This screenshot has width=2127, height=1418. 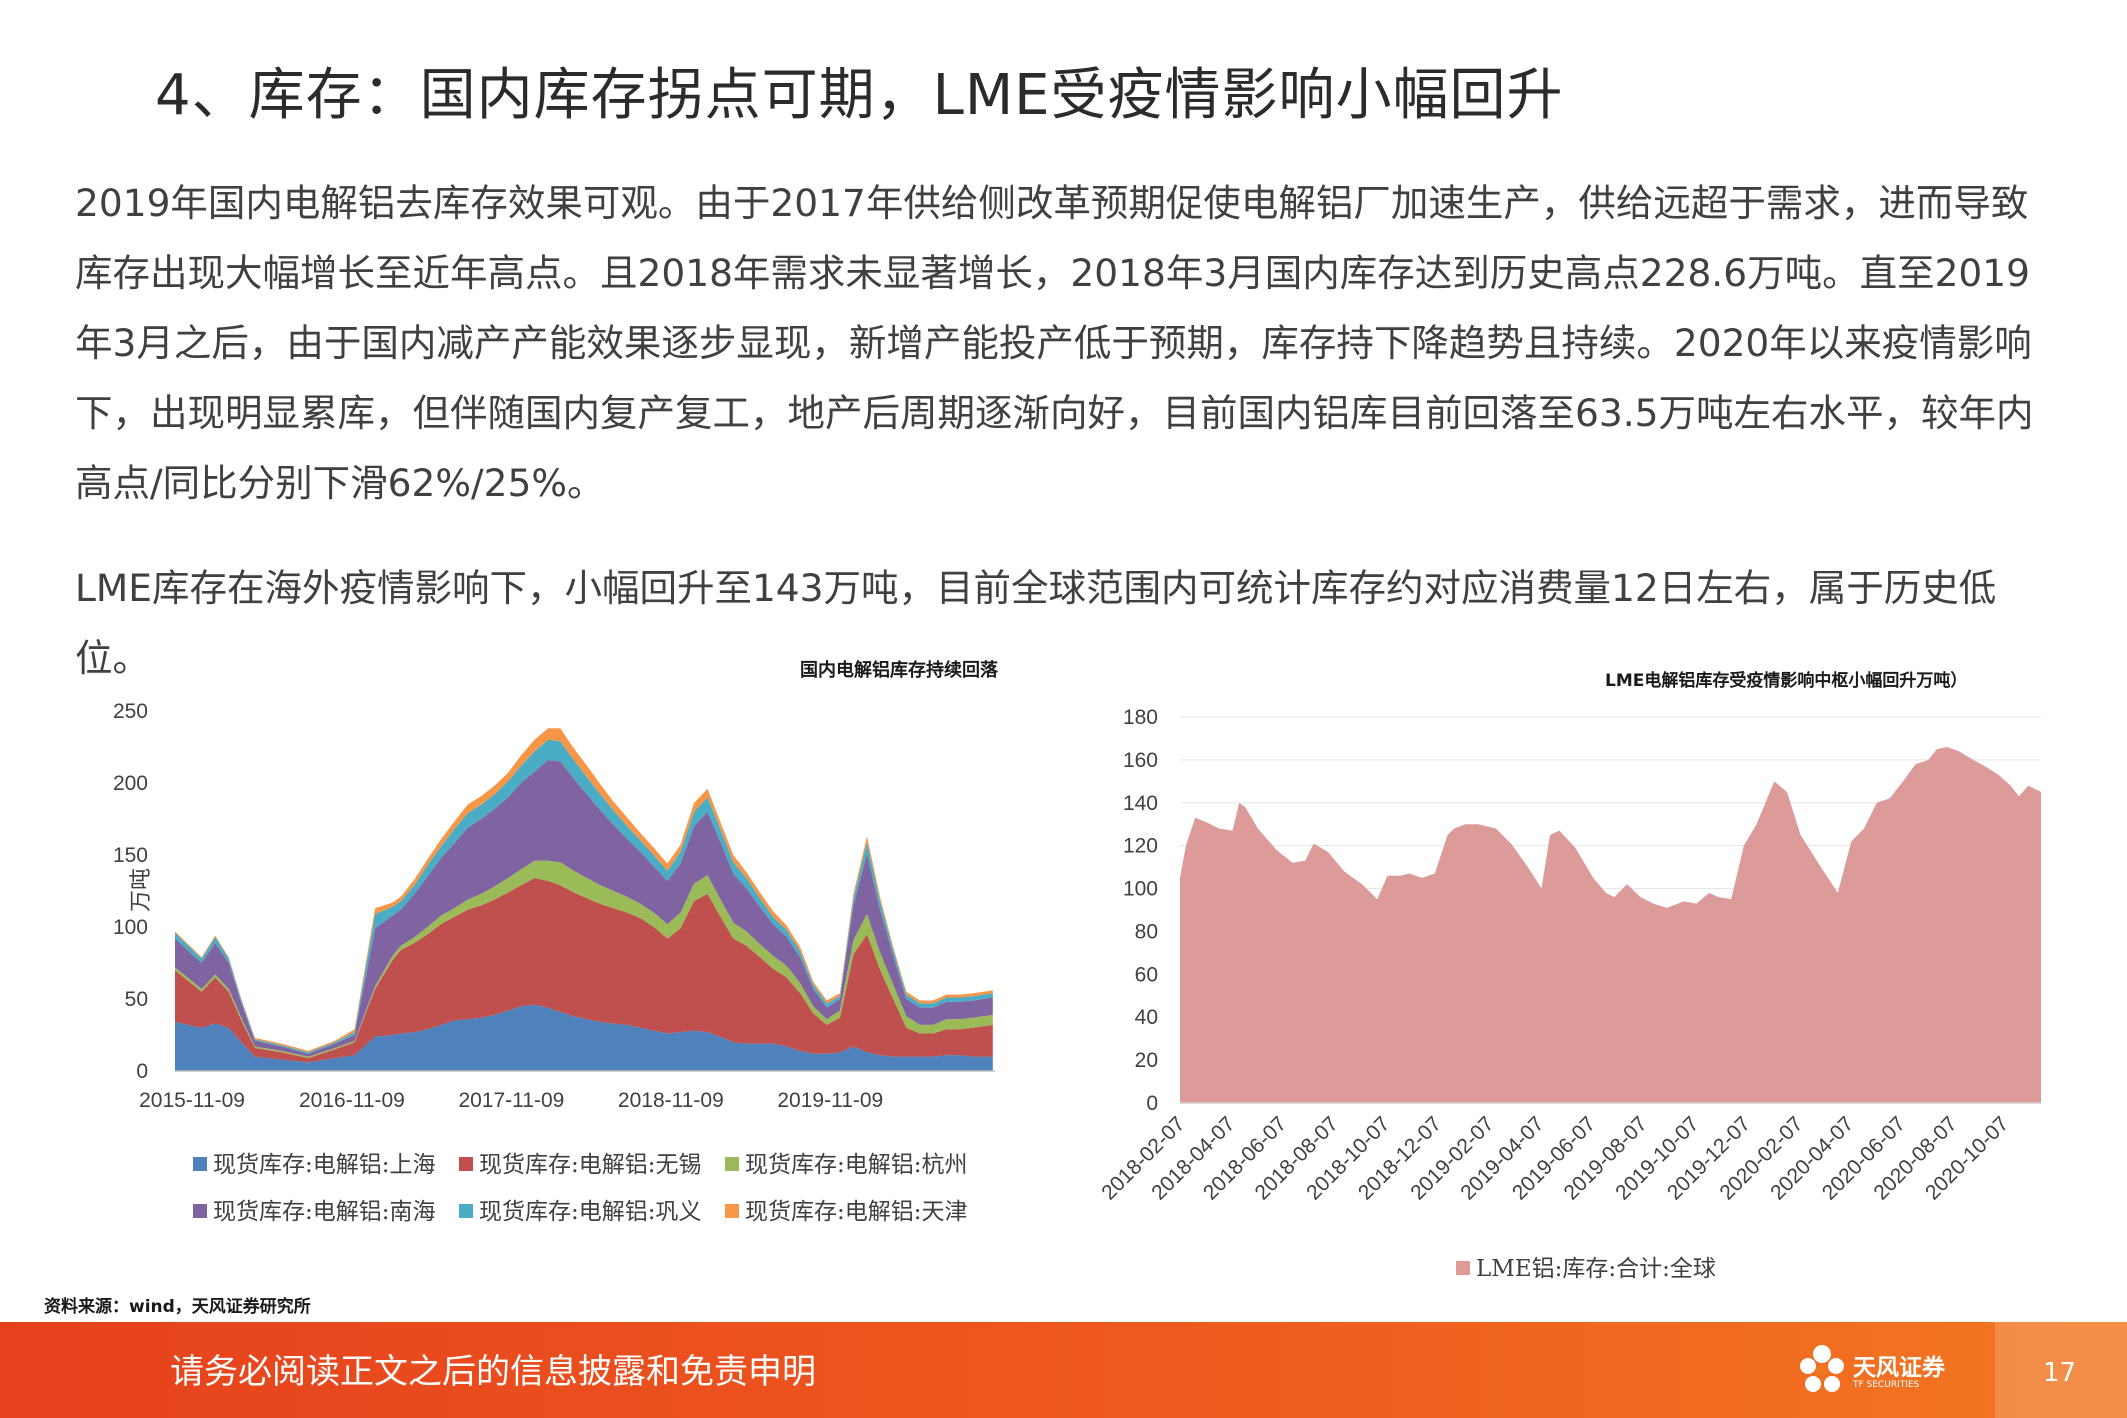 I want to click on legend-item: LME铝:库存:合计:全球, so click(x=1586, y=1266).